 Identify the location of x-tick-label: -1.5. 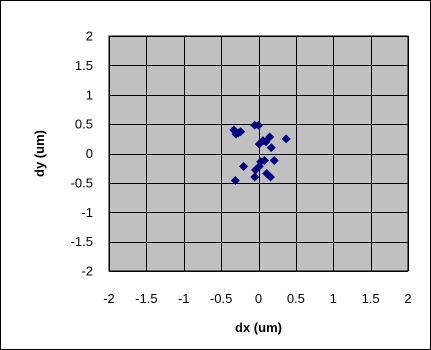
(146, 298).